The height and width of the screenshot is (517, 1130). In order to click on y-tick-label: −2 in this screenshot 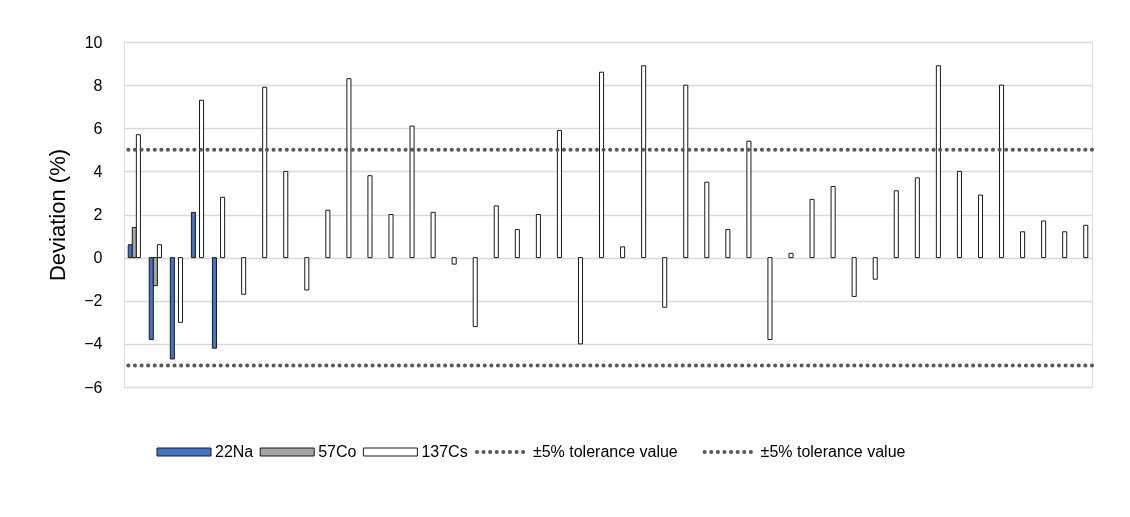, I will do `click(93, 301)`.